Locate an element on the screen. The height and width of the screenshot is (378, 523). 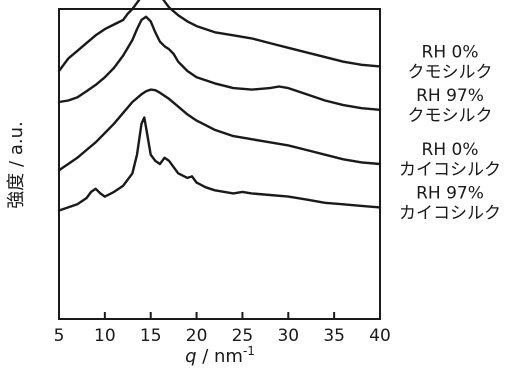
x-tick-label-15: 15 is located at coordinates (151, 336).